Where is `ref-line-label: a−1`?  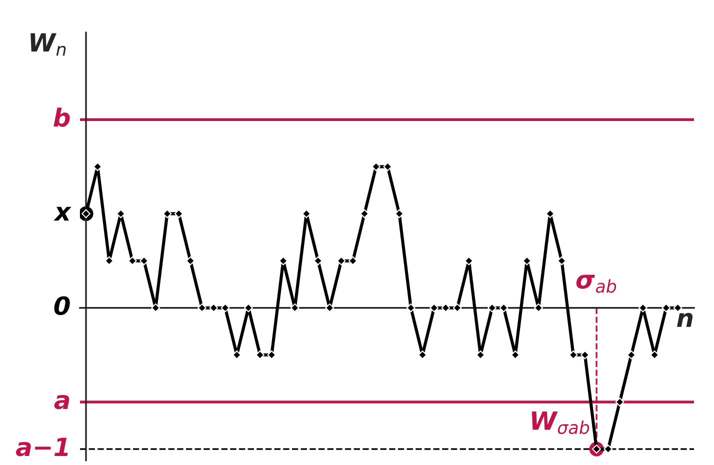
ref-line-label: a−1 is located at coordinates (42, 447).